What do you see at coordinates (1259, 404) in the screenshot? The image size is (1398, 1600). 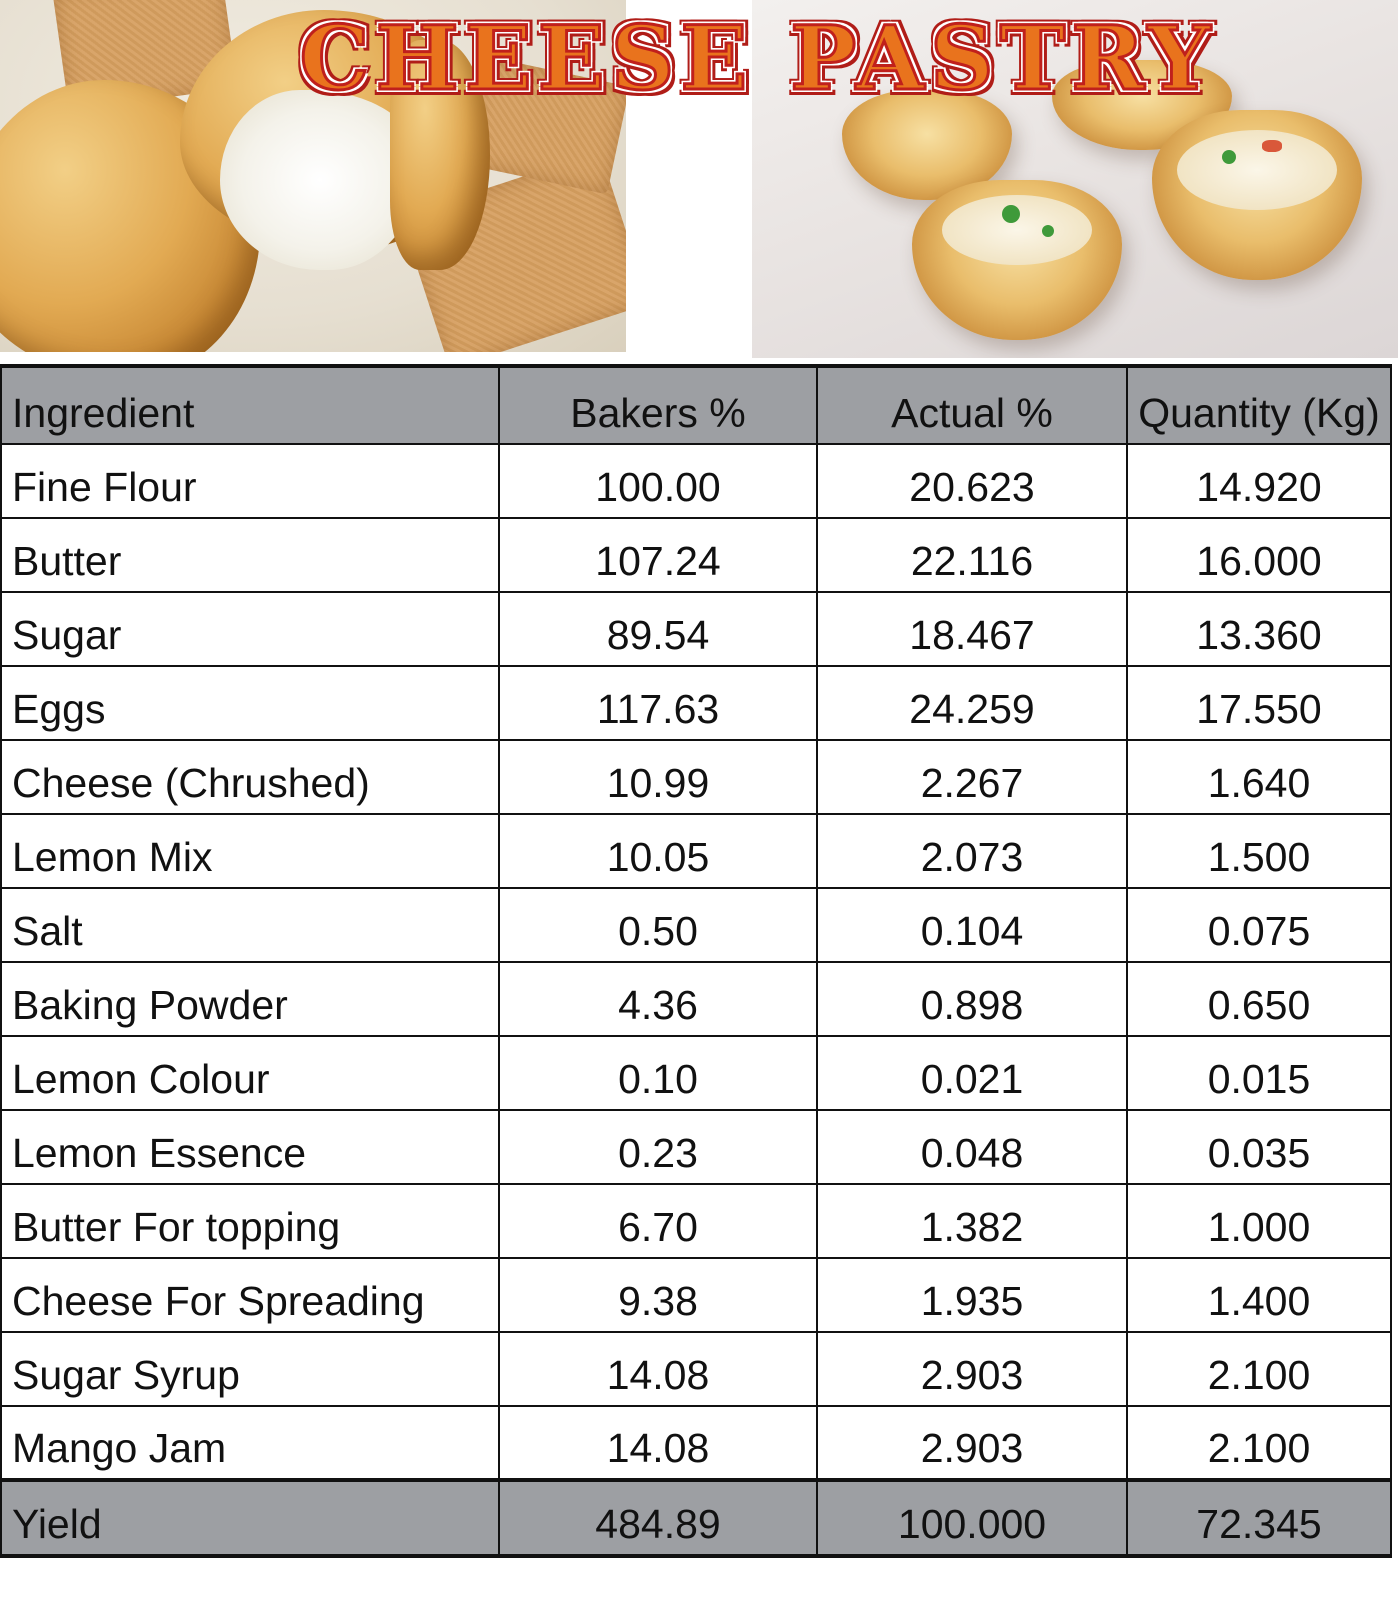 I see `header-quantity-kg: Quantity (Kg)` at bounding box center [1259, 404].